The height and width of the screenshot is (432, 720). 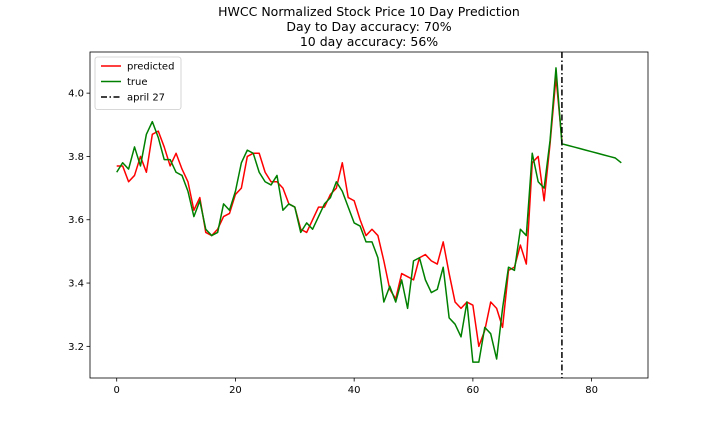 I want to click on legend: predicted true april 27, so click(x=138, y=83).